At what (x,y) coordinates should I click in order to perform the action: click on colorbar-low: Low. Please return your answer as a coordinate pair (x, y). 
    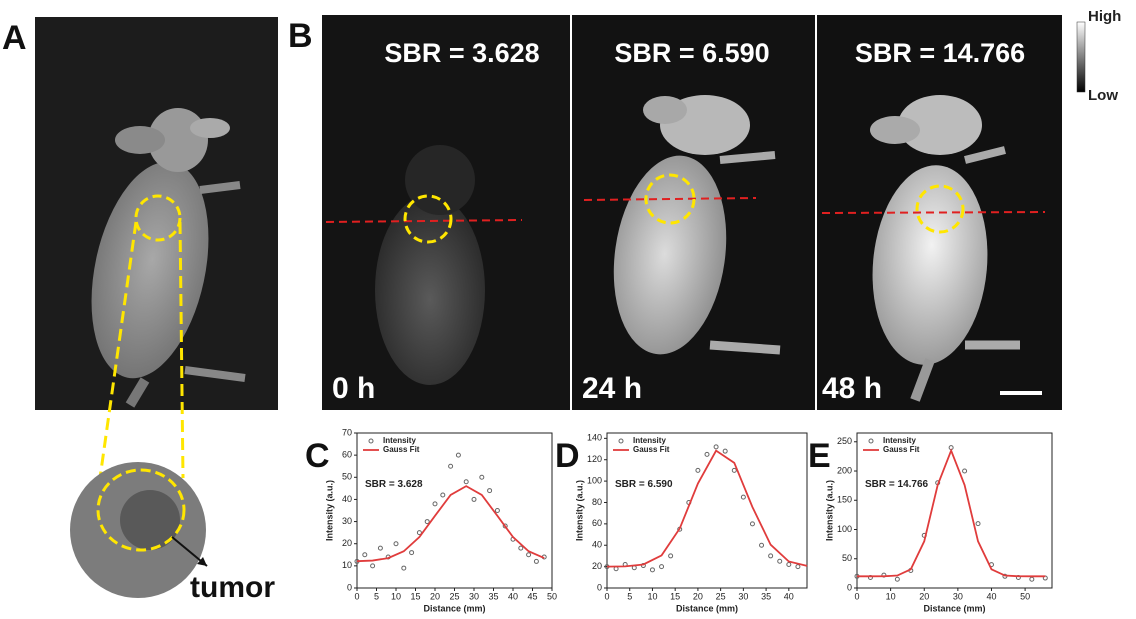
    Looking at the image, I should click on (1103, 95).